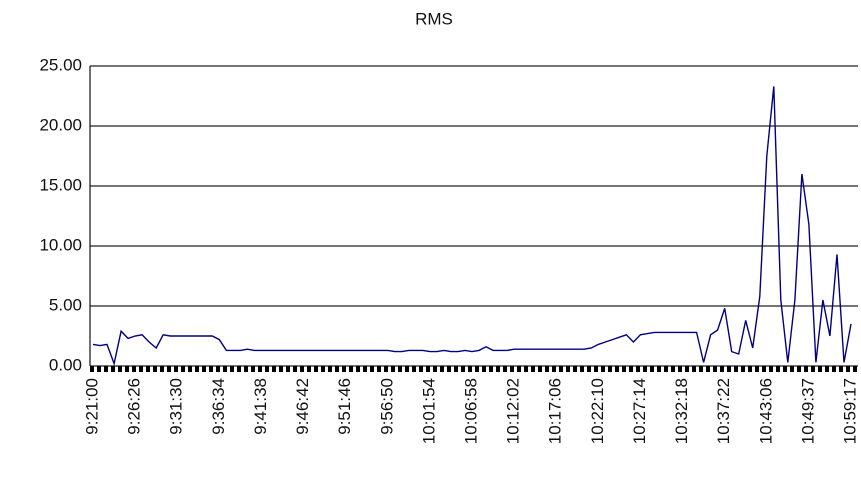 The width and height of the screenshot is (861, 497). I want to click on x-tick-label: 9:31:30, so click(176, 406).